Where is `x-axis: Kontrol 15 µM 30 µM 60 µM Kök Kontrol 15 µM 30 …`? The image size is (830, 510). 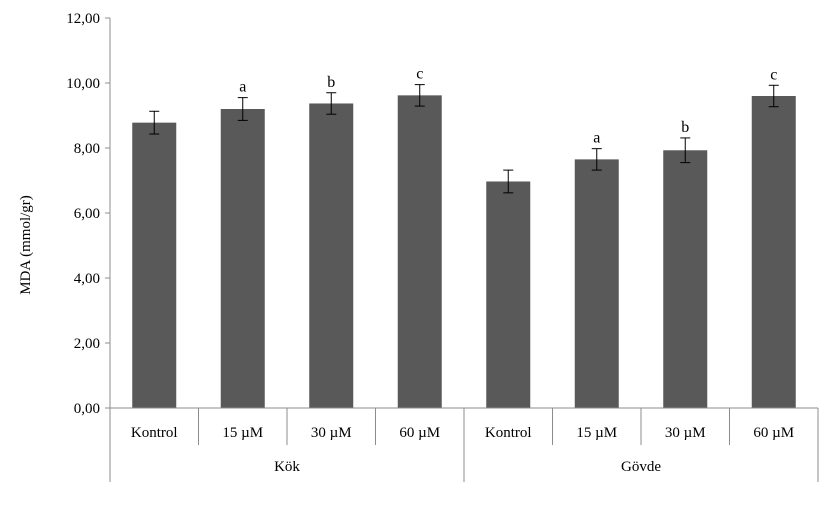 x-axis: Kontrol 15 µM 30 µM 60 µM Kök Kontrol 15 µM 30 … is located at coordinates (464, 444).